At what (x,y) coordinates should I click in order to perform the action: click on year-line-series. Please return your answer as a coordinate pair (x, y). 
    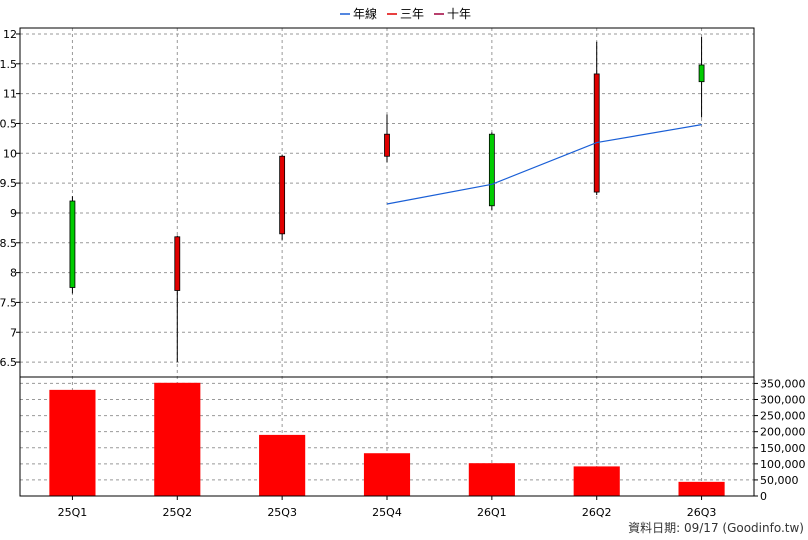
    Looking at the image, I should click on (544, 164).